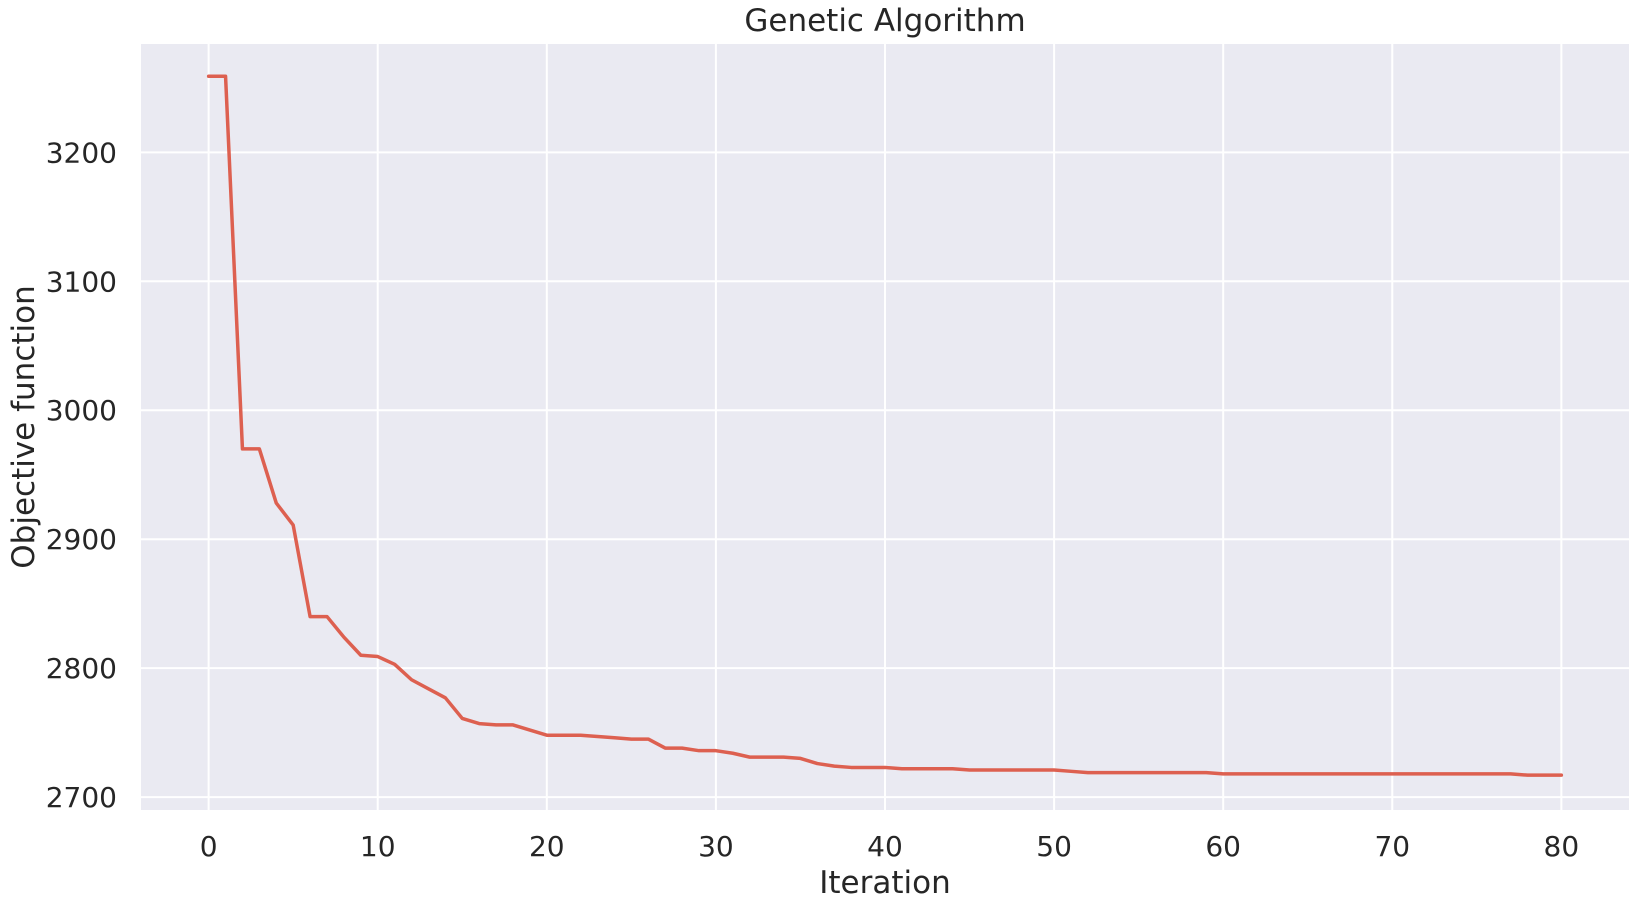 This screenshot has height=908, width=1637. I want to click on y-tick-label: 3000, so click(81, 410).